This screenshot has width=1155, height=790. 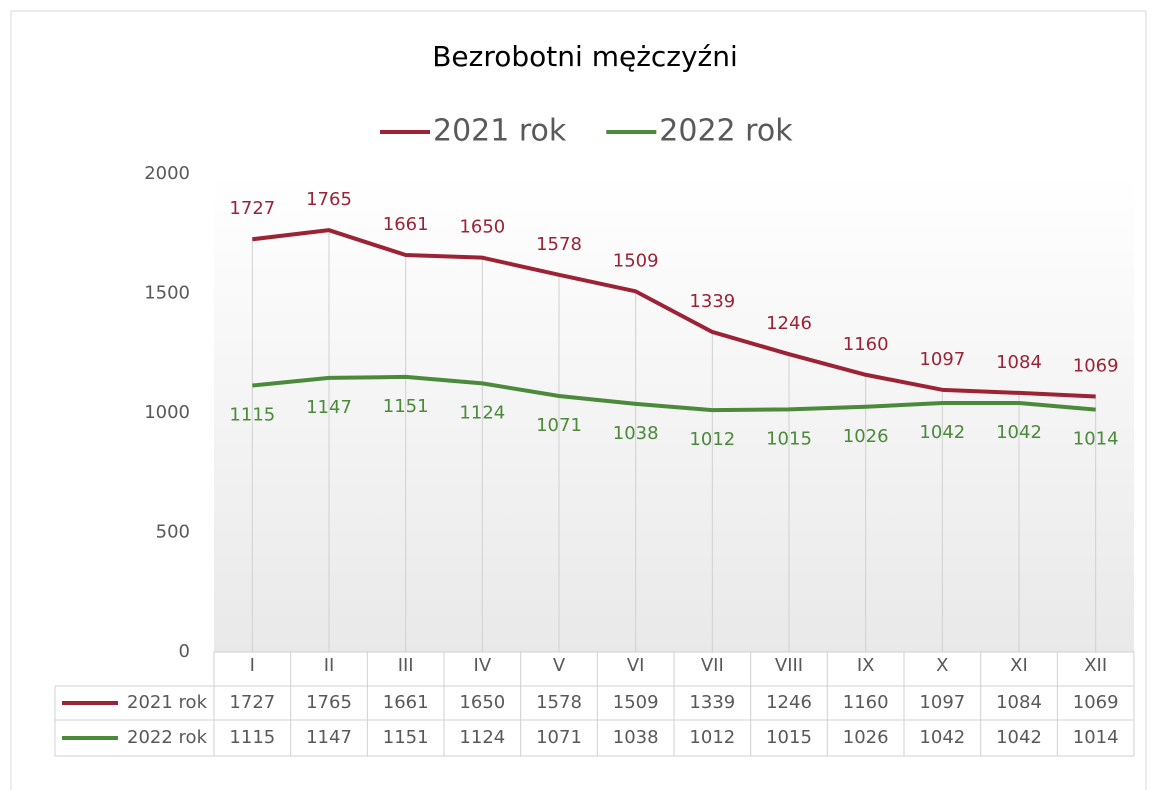 What do you see at coordinates (942, 665) in the screenshot?
I see `x-tick-label: X` at bounding box center [942, 665].